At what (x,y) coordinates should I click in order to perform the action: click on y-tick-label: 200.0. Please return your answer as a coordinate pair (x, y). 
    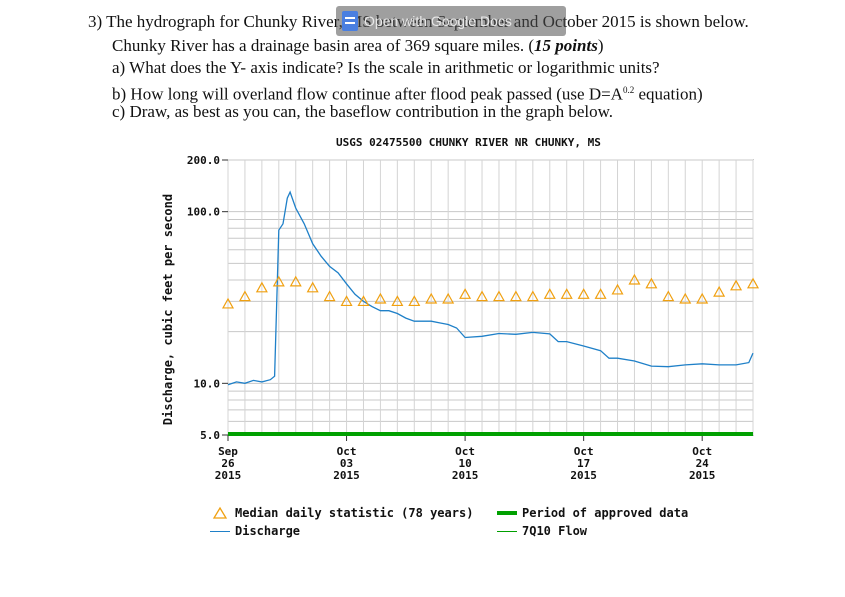
    Looking at the image, I should click on (203, 160).